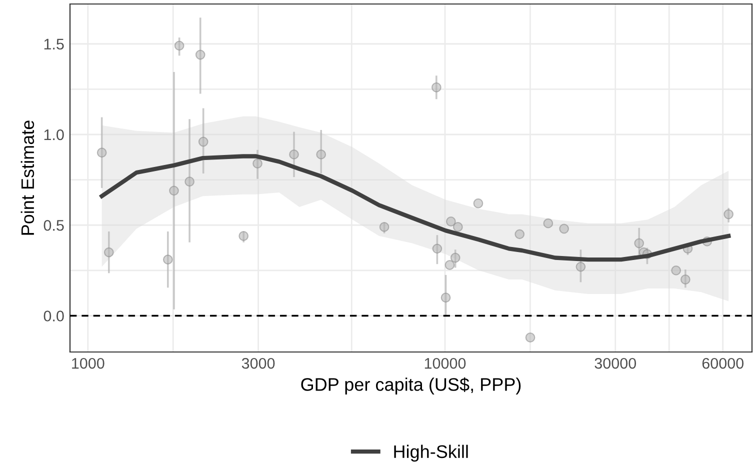 This screenshot has height=470, width=754. Describe the element at coordinates (615, 363) in the screenshot. I see `x-tick-label: 30000` at that location.